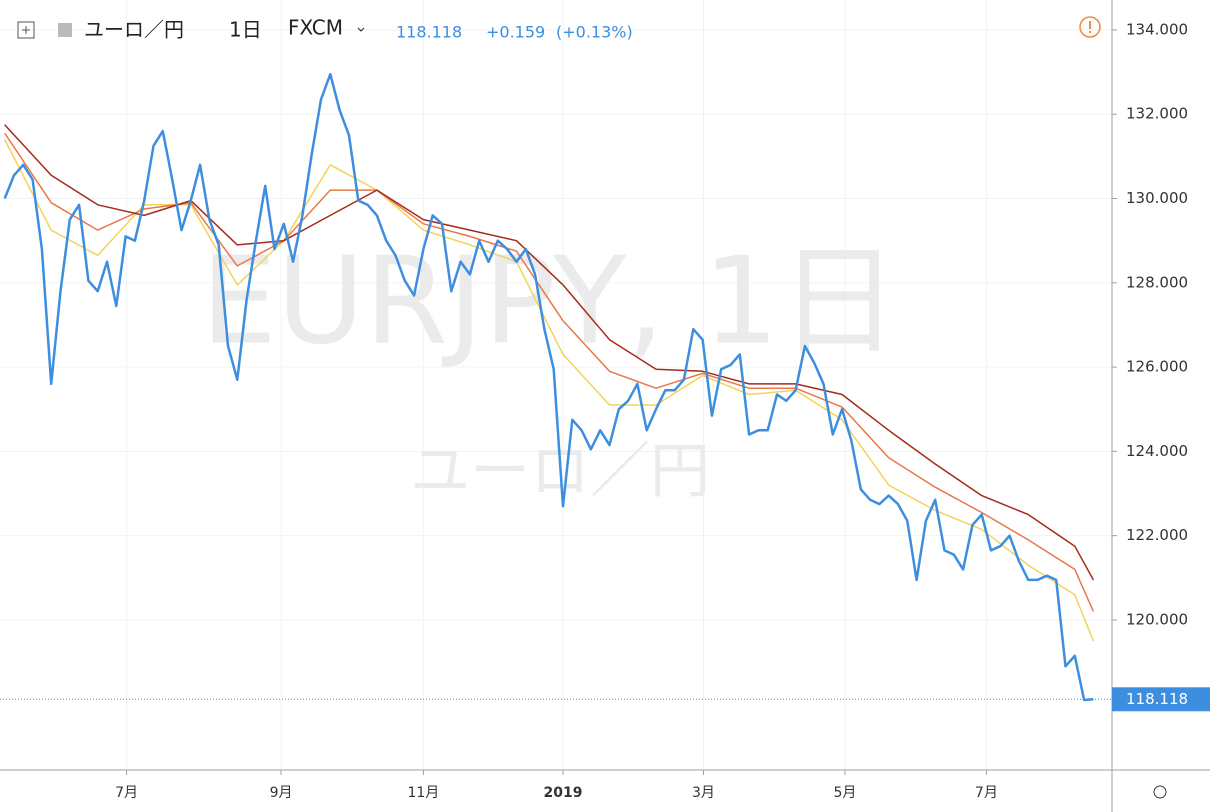 This screenshot has height=812, width=1210. I want to click on add-icon-plus, so click(26, 30).